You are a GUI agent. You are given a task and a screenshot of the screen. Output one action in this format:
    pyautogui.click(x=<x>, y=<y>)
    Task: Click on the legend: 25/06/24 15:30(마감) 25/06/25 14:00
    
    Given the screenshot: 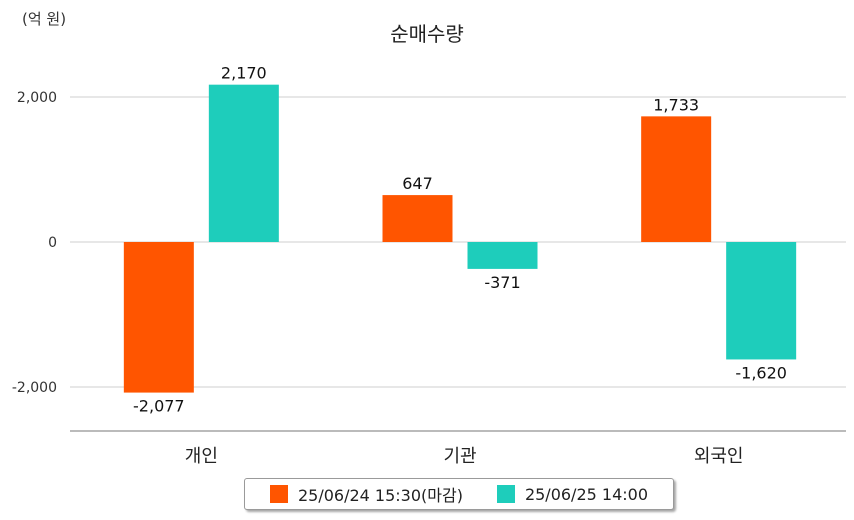 What is the action you would take?
    pyautogui.click(x=459, y=494)
    